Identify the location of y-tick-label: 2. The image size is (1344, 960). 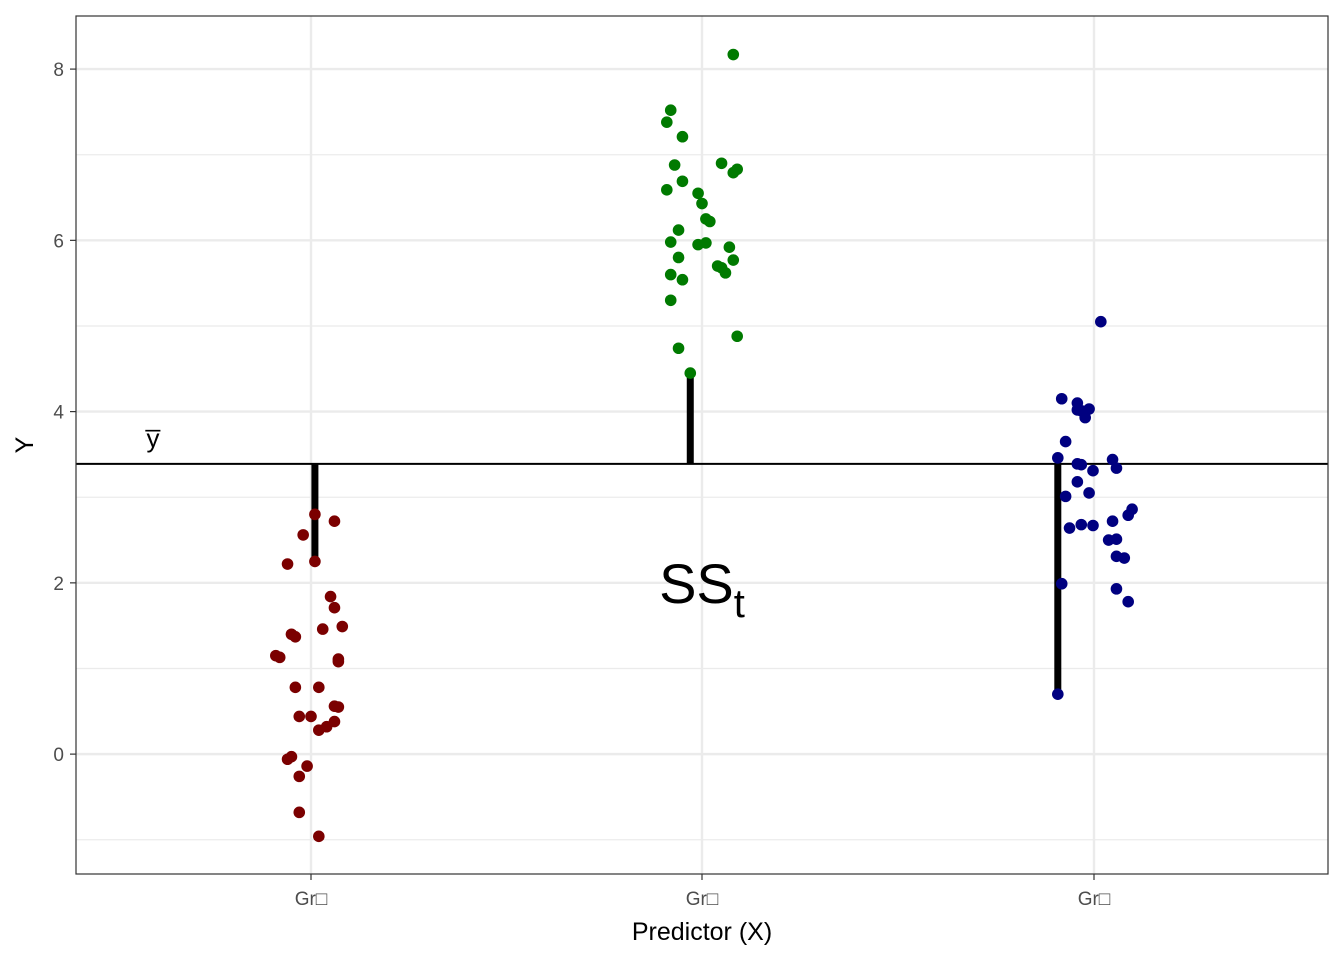
(58, 584).